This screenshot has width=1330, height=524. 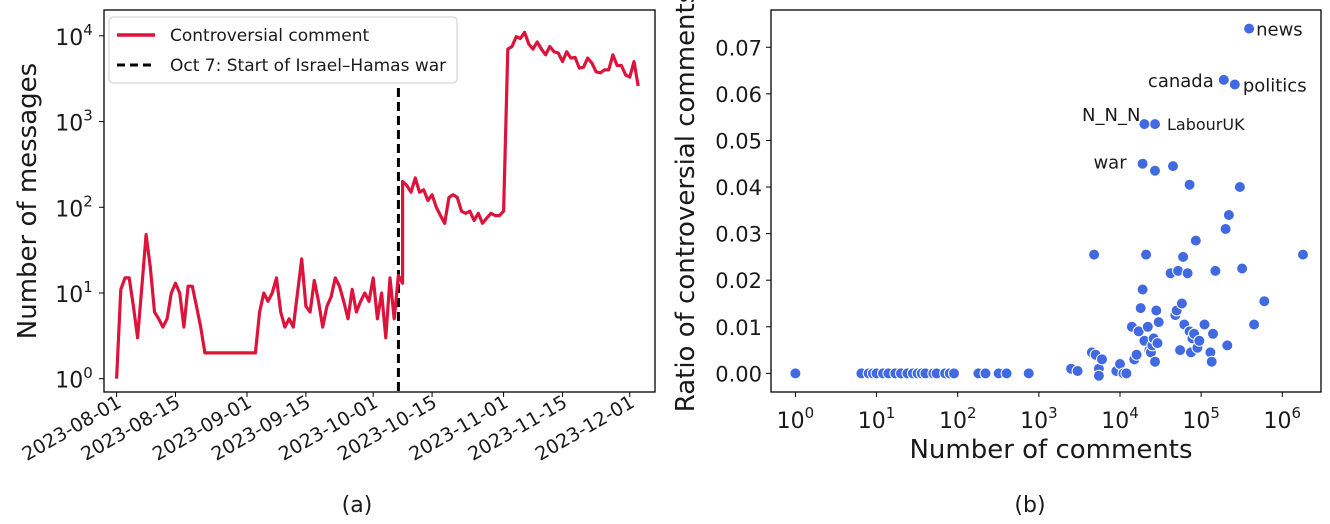 What do you see at coordinates (743, 211) in the screenshot?
I see `panel-b-y-ticks: 0.00 0.01 0.02 0.03 0.04 0.05 0.06 0.07` at bounding box center [743, 211].